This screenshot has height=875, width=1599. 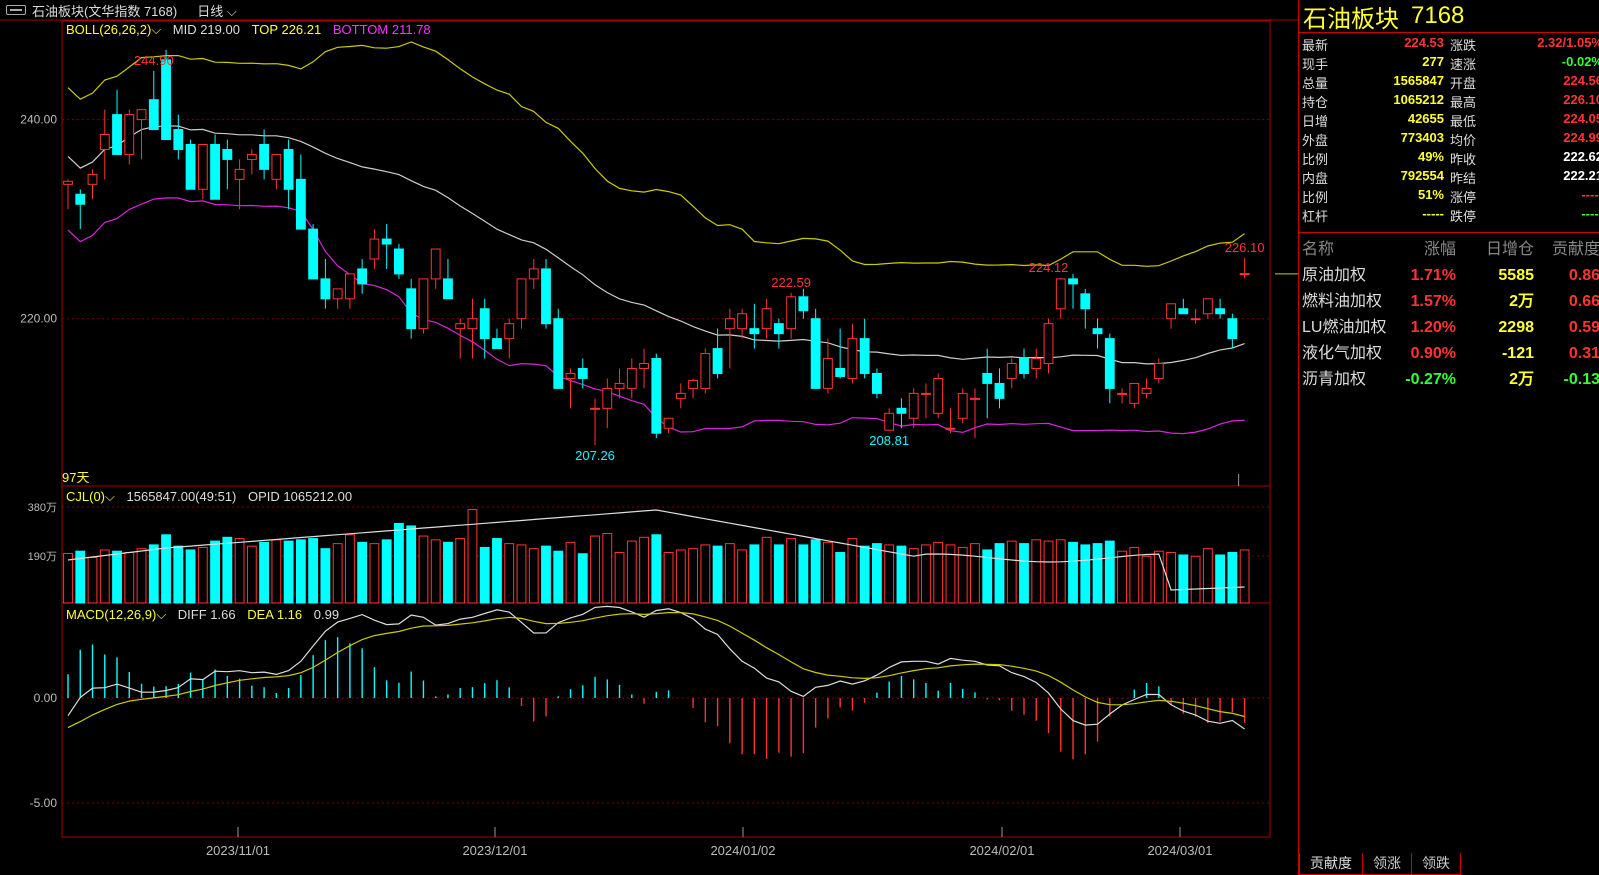 I want to click on tab-contribution: 贡献度, so click(x=1331, y=864).